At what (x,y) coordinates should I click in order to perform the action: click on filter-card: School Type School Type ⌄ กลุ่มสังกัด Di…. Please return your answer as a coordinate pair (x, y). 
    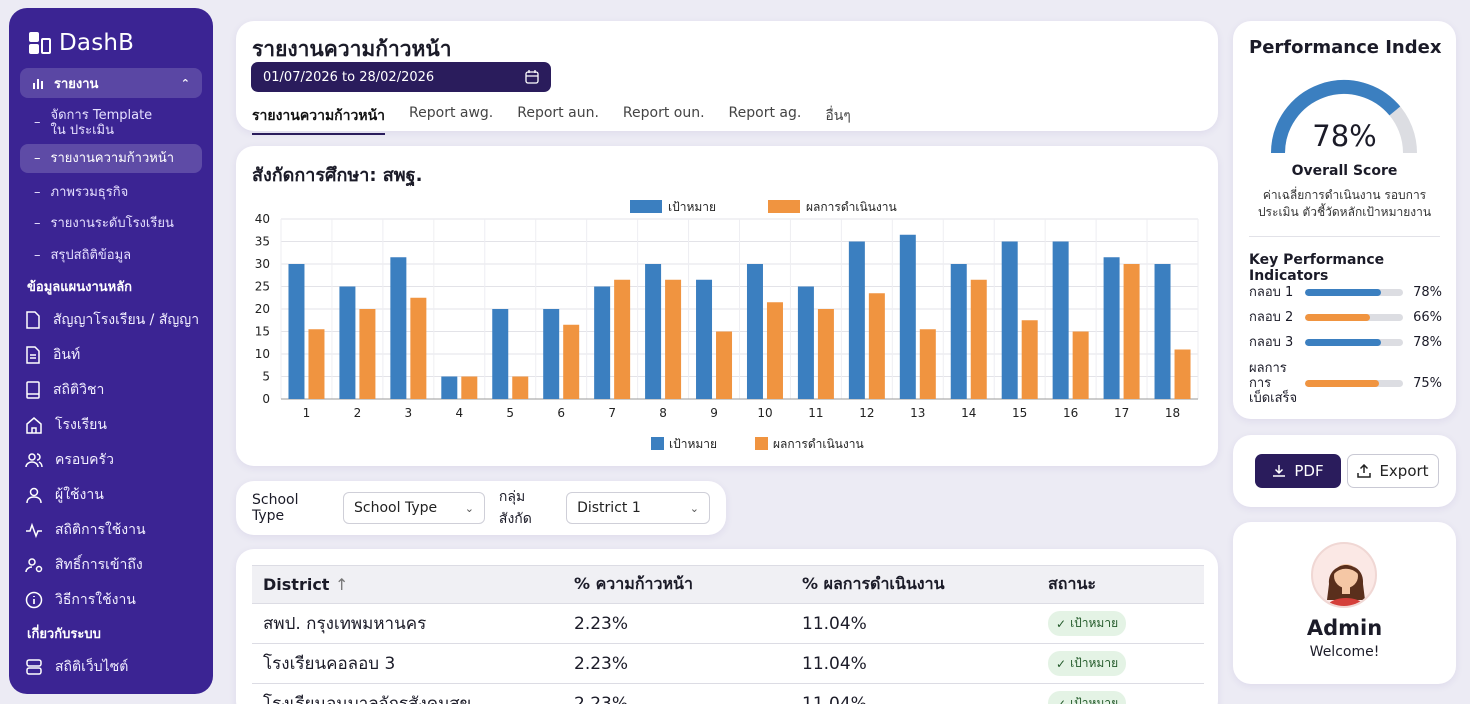
    Looking at the image, I should click on (481, 508).